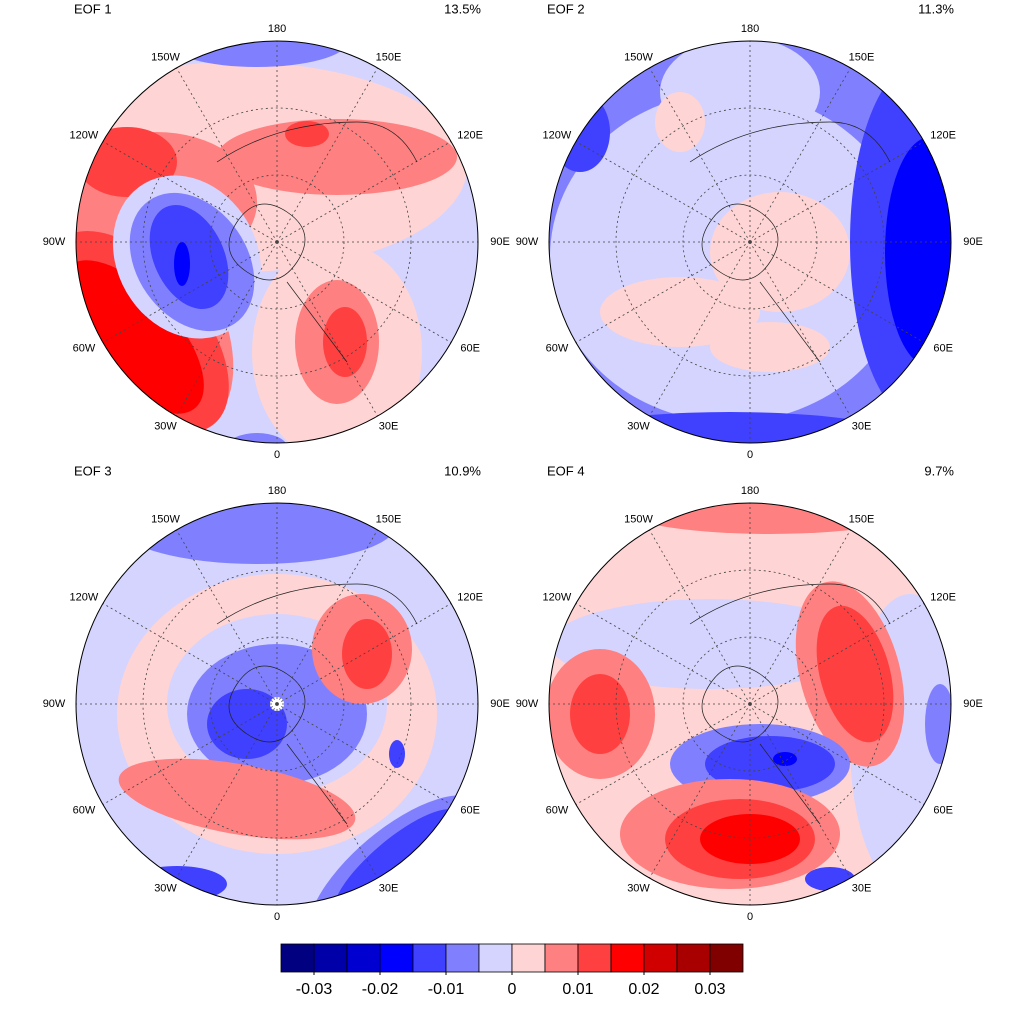 The image size is (1024, 1024). Describe the element at coordinates (566, 470) in the screenshot. I see `panel-title: EOF 4` at that location.